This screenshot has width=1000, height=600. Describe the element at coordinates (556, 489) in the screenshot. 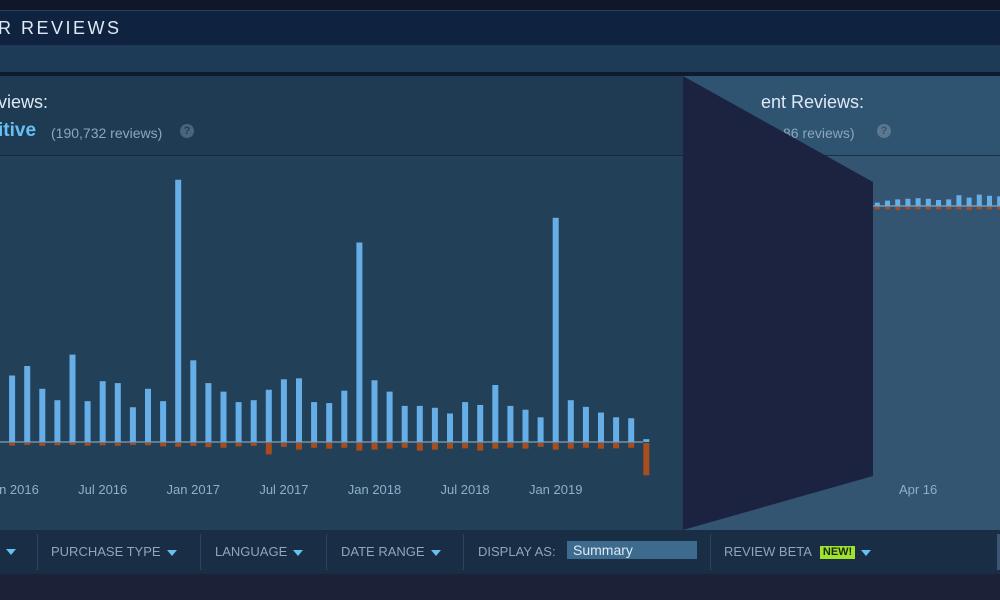

I see `x-tick-label: Jan 2019` at that location.